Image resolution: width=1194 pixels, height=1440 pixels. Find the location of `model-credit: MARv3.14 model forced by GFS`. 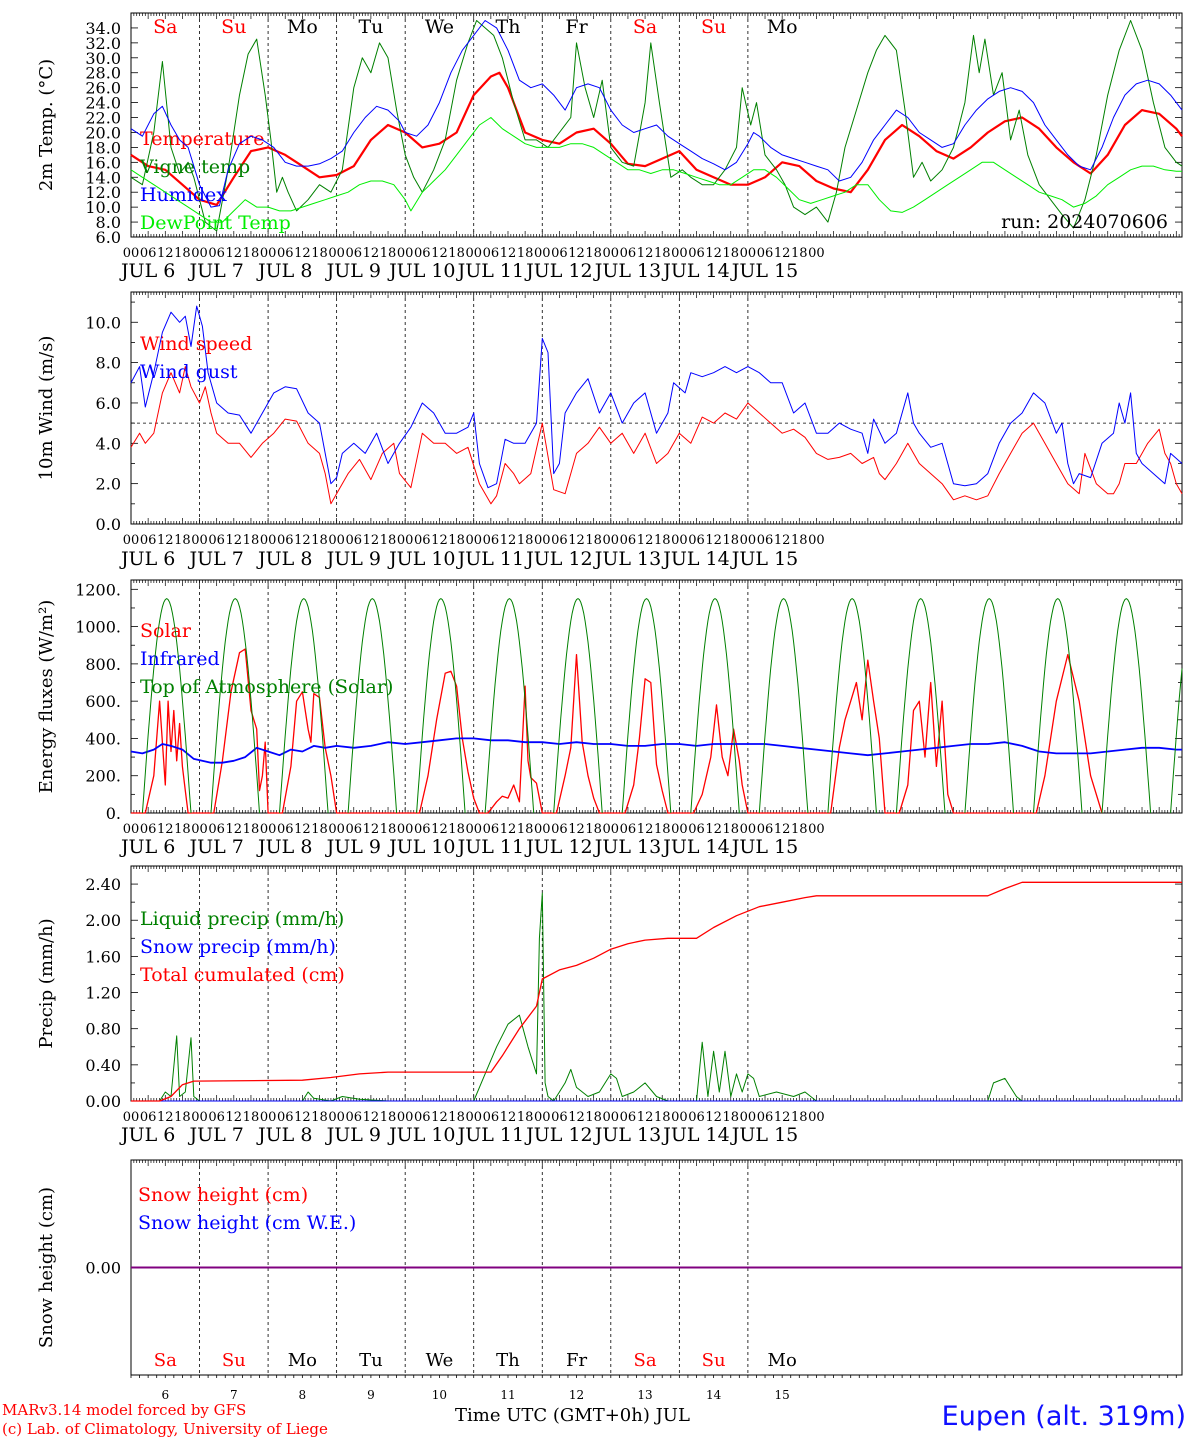

model-credit: MARv3.14 model forced by GFS is located at coordinates (124, 1410).